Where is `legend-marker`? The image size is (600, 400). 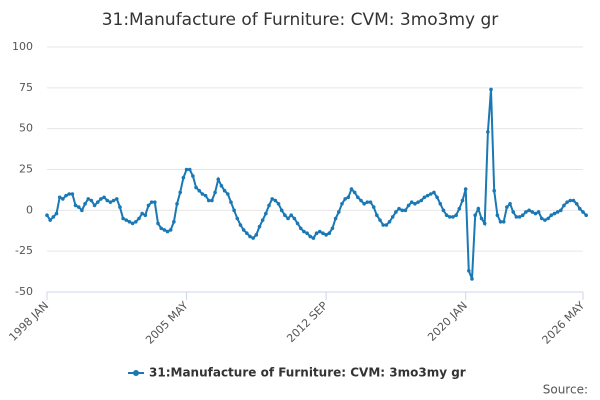
legend-marker is located at coordinates (136, 373).